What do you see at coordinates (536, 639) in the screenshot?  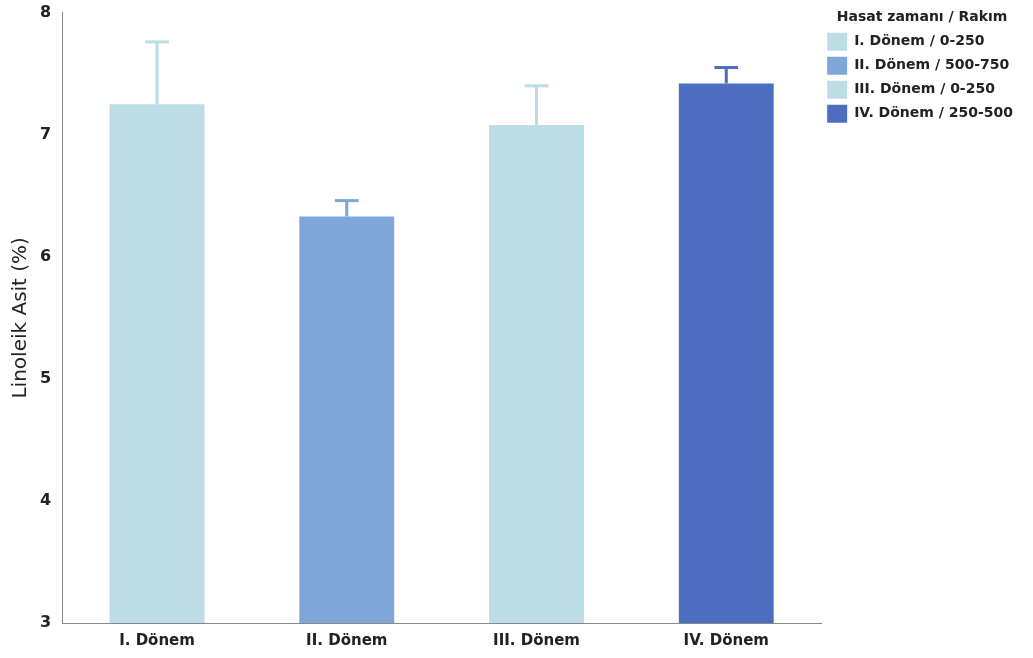 I see `x-tick-label: III. Dönem` at bounding box center [536, 639].